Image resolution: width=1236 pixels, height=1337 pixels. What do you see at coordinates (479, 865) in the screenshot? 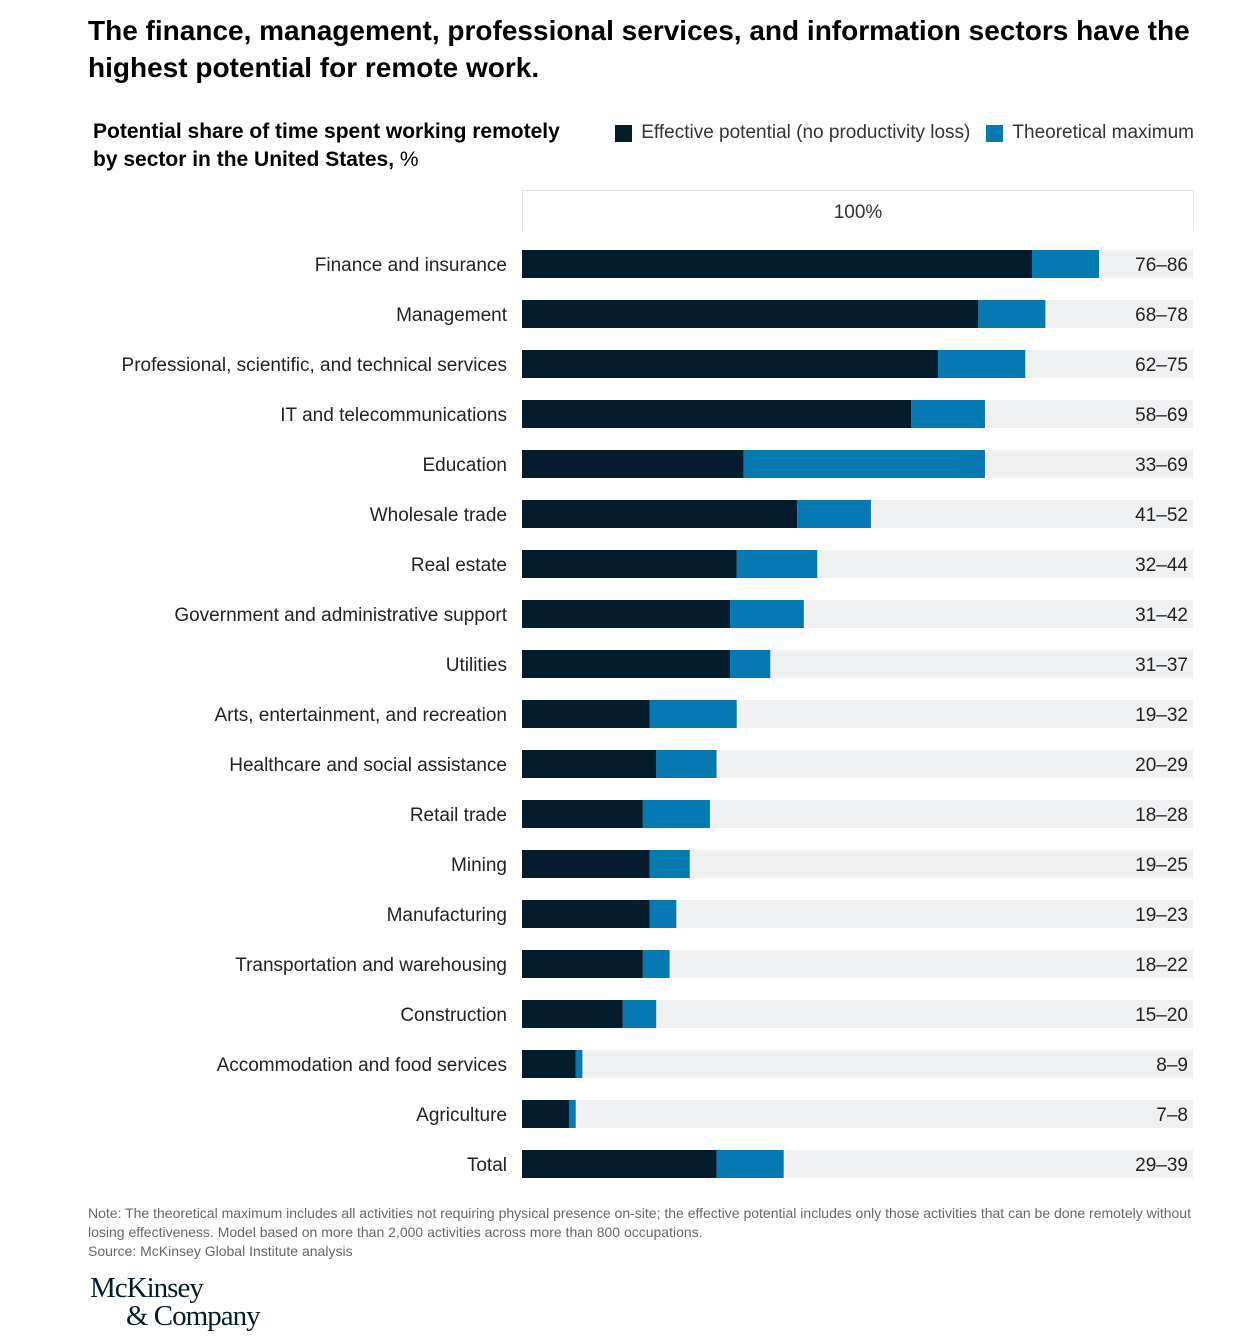
I see `category-label: Mining` at bounding box center [479, 865].